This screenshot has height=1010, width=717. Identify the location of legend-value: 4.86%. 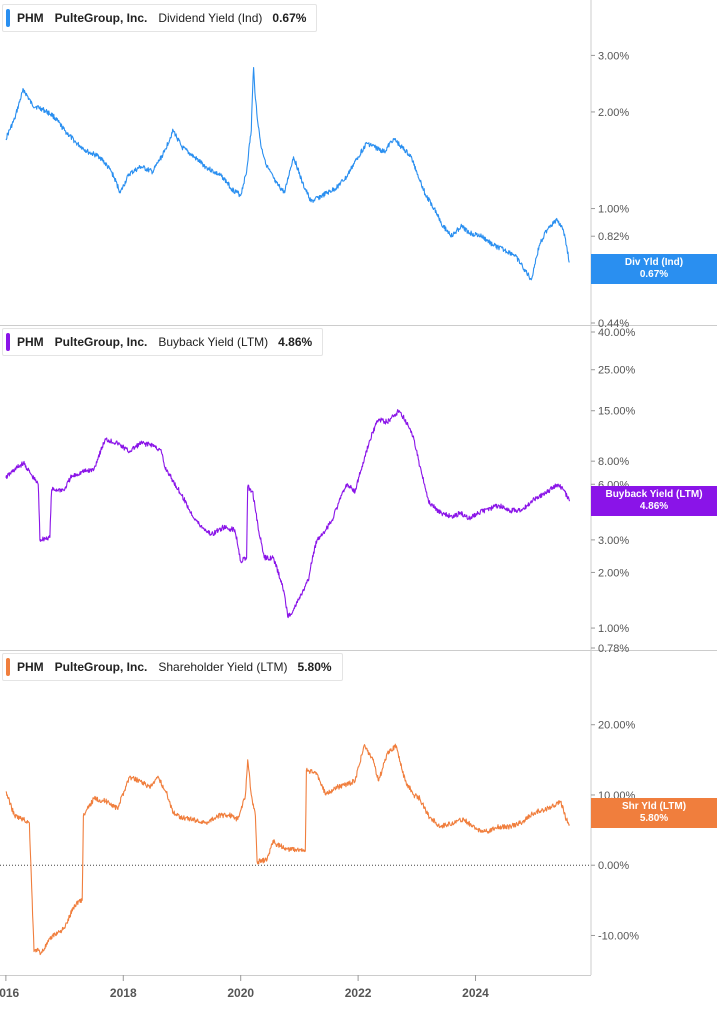
(295, 342).